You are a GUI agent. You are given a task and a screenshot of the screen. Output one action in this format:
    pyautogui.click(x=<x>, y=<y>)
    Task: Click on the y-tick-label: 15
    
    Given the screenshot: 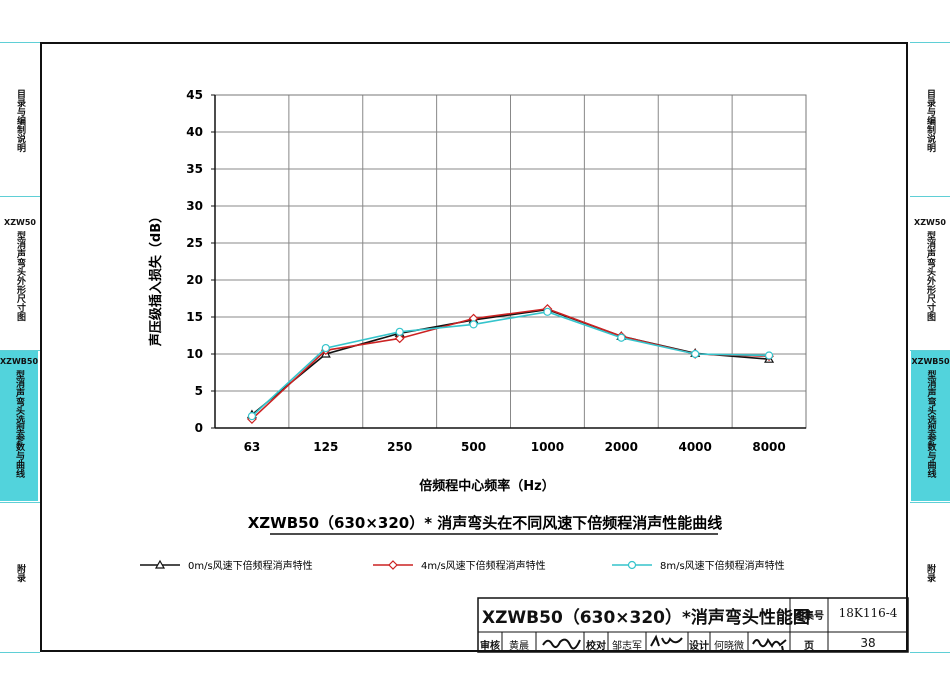 What is the action you would take?
    pyautogui.click(x=194, y=317)
    